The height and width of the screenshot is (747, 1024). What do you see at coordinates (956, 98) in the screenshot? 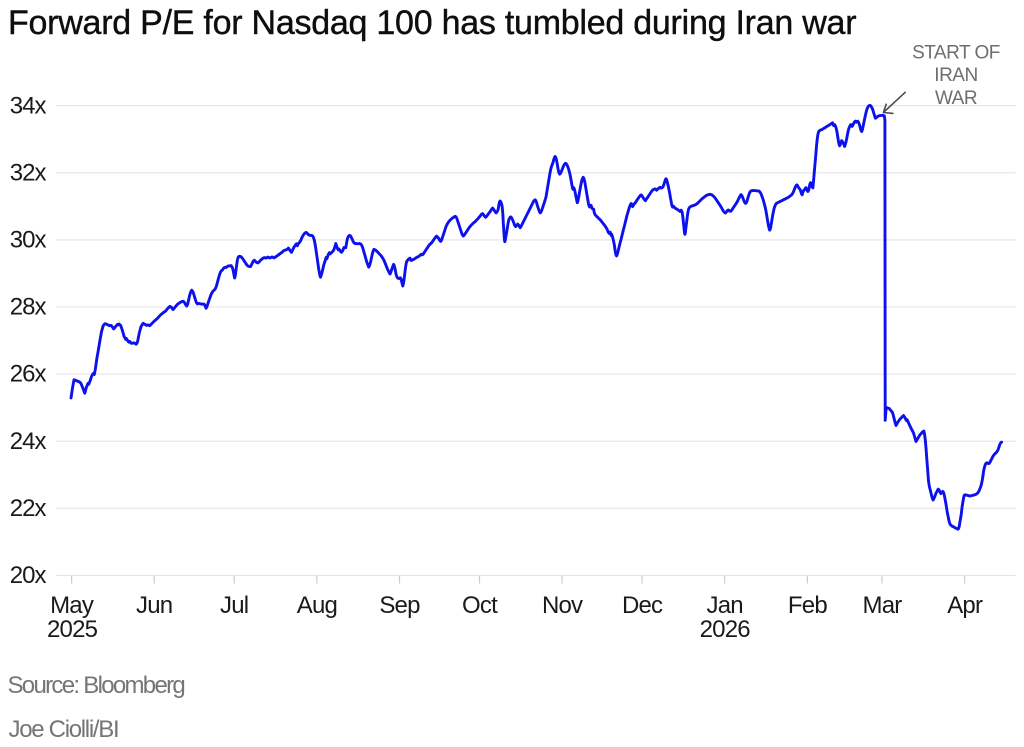
I see `svg-text: WAR` at bounding box center [956, 98].